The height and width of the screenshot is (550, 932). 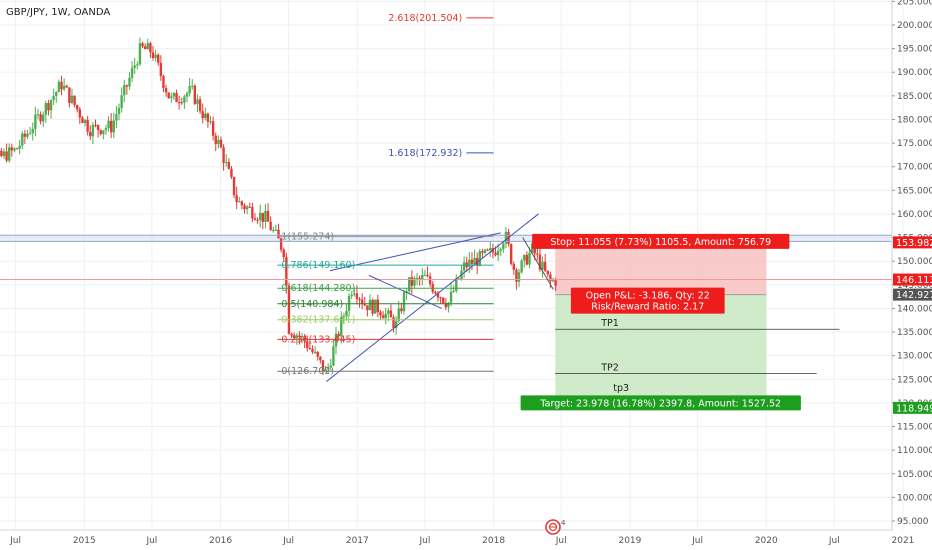 I want to click on pnl-label-text: Risk/Reward Ratio: 2.17, so click(x=647, y=307).